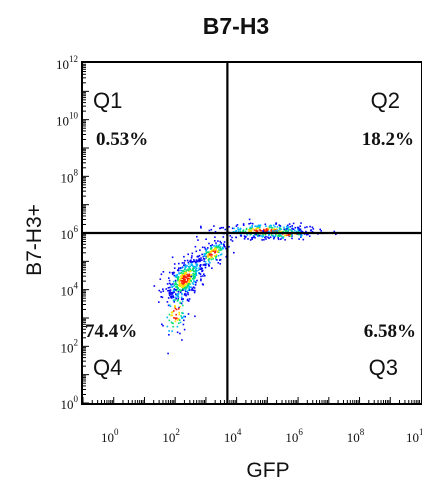 The image size is (422, 488). I want to click on x-tick-label: 10⁰, so click(110, 436).